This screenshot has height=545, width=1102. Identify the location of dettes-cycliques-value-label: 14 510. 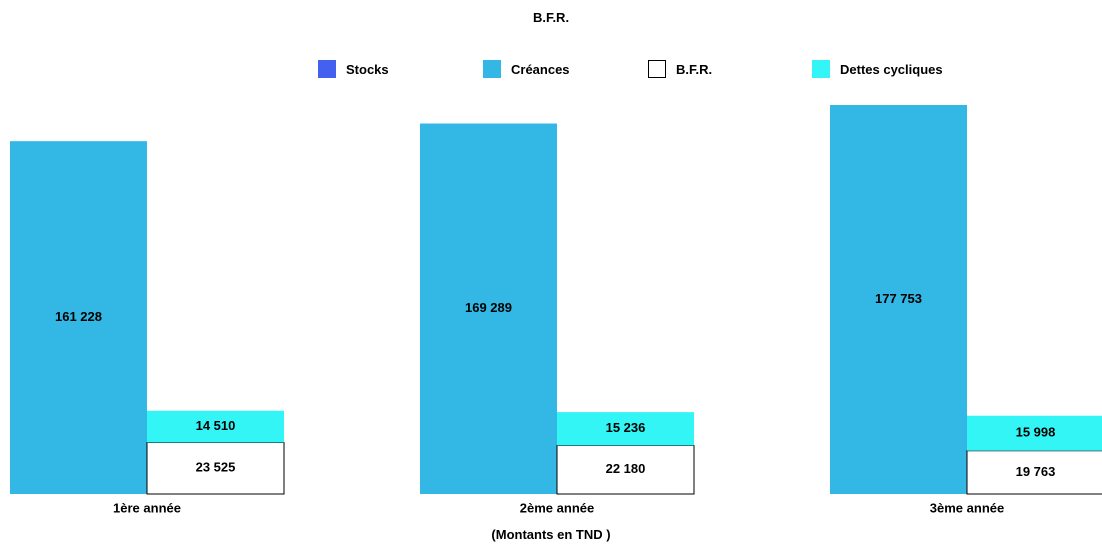
(216, 425).